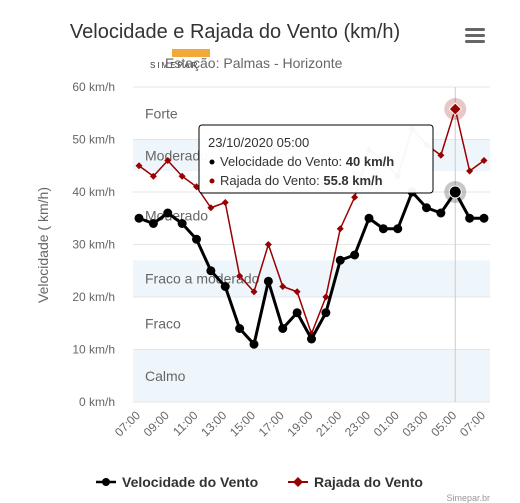 This screenshot has height=503, width=520. I want to click on band-label-2: Fraco a moderado, so click(202, 279).